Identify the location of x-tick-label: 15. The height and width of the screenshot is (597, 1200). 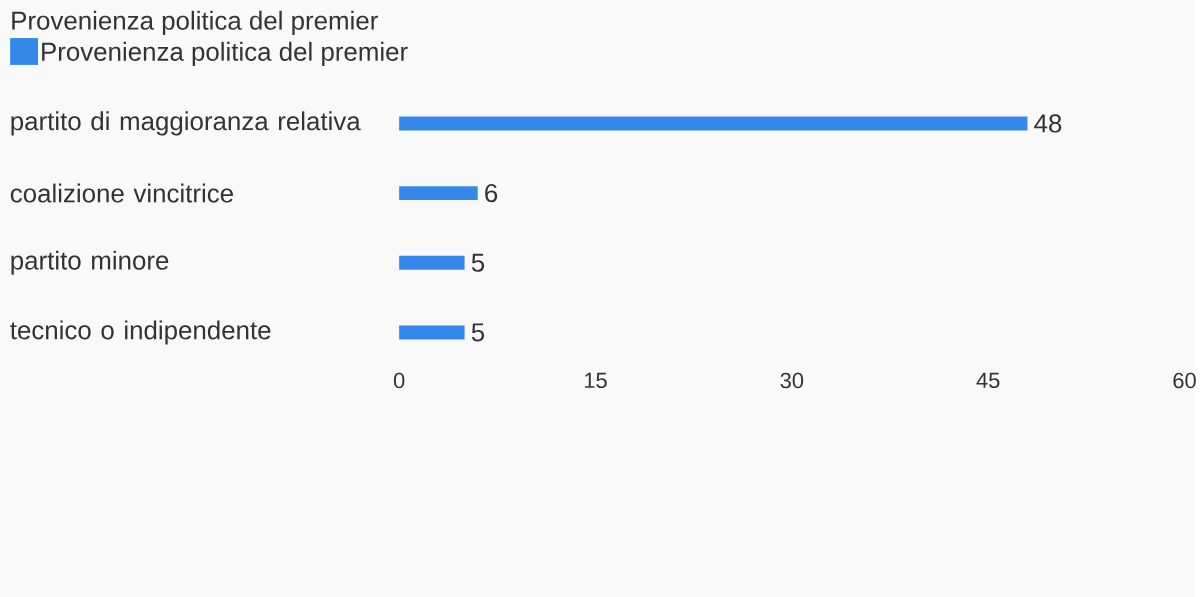
(595, 380).